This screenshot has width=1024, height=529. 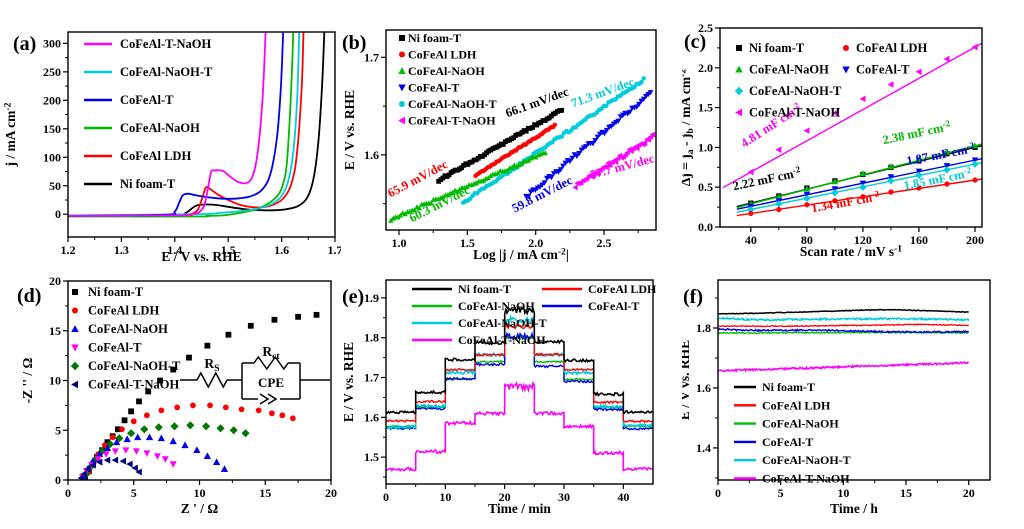 I want to click on svg-text: 2.5, so click(x=604, y=243).